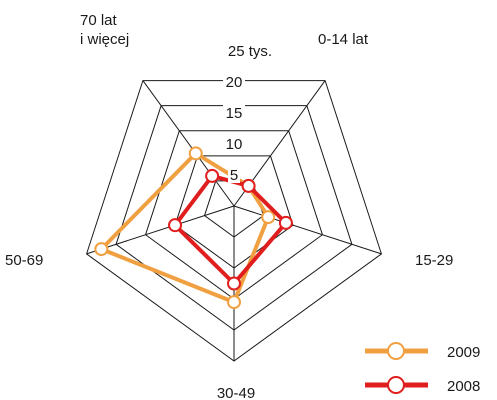 This screenshot has height=400, width=497. I want to click on series-line-2008, so click(230, 229).